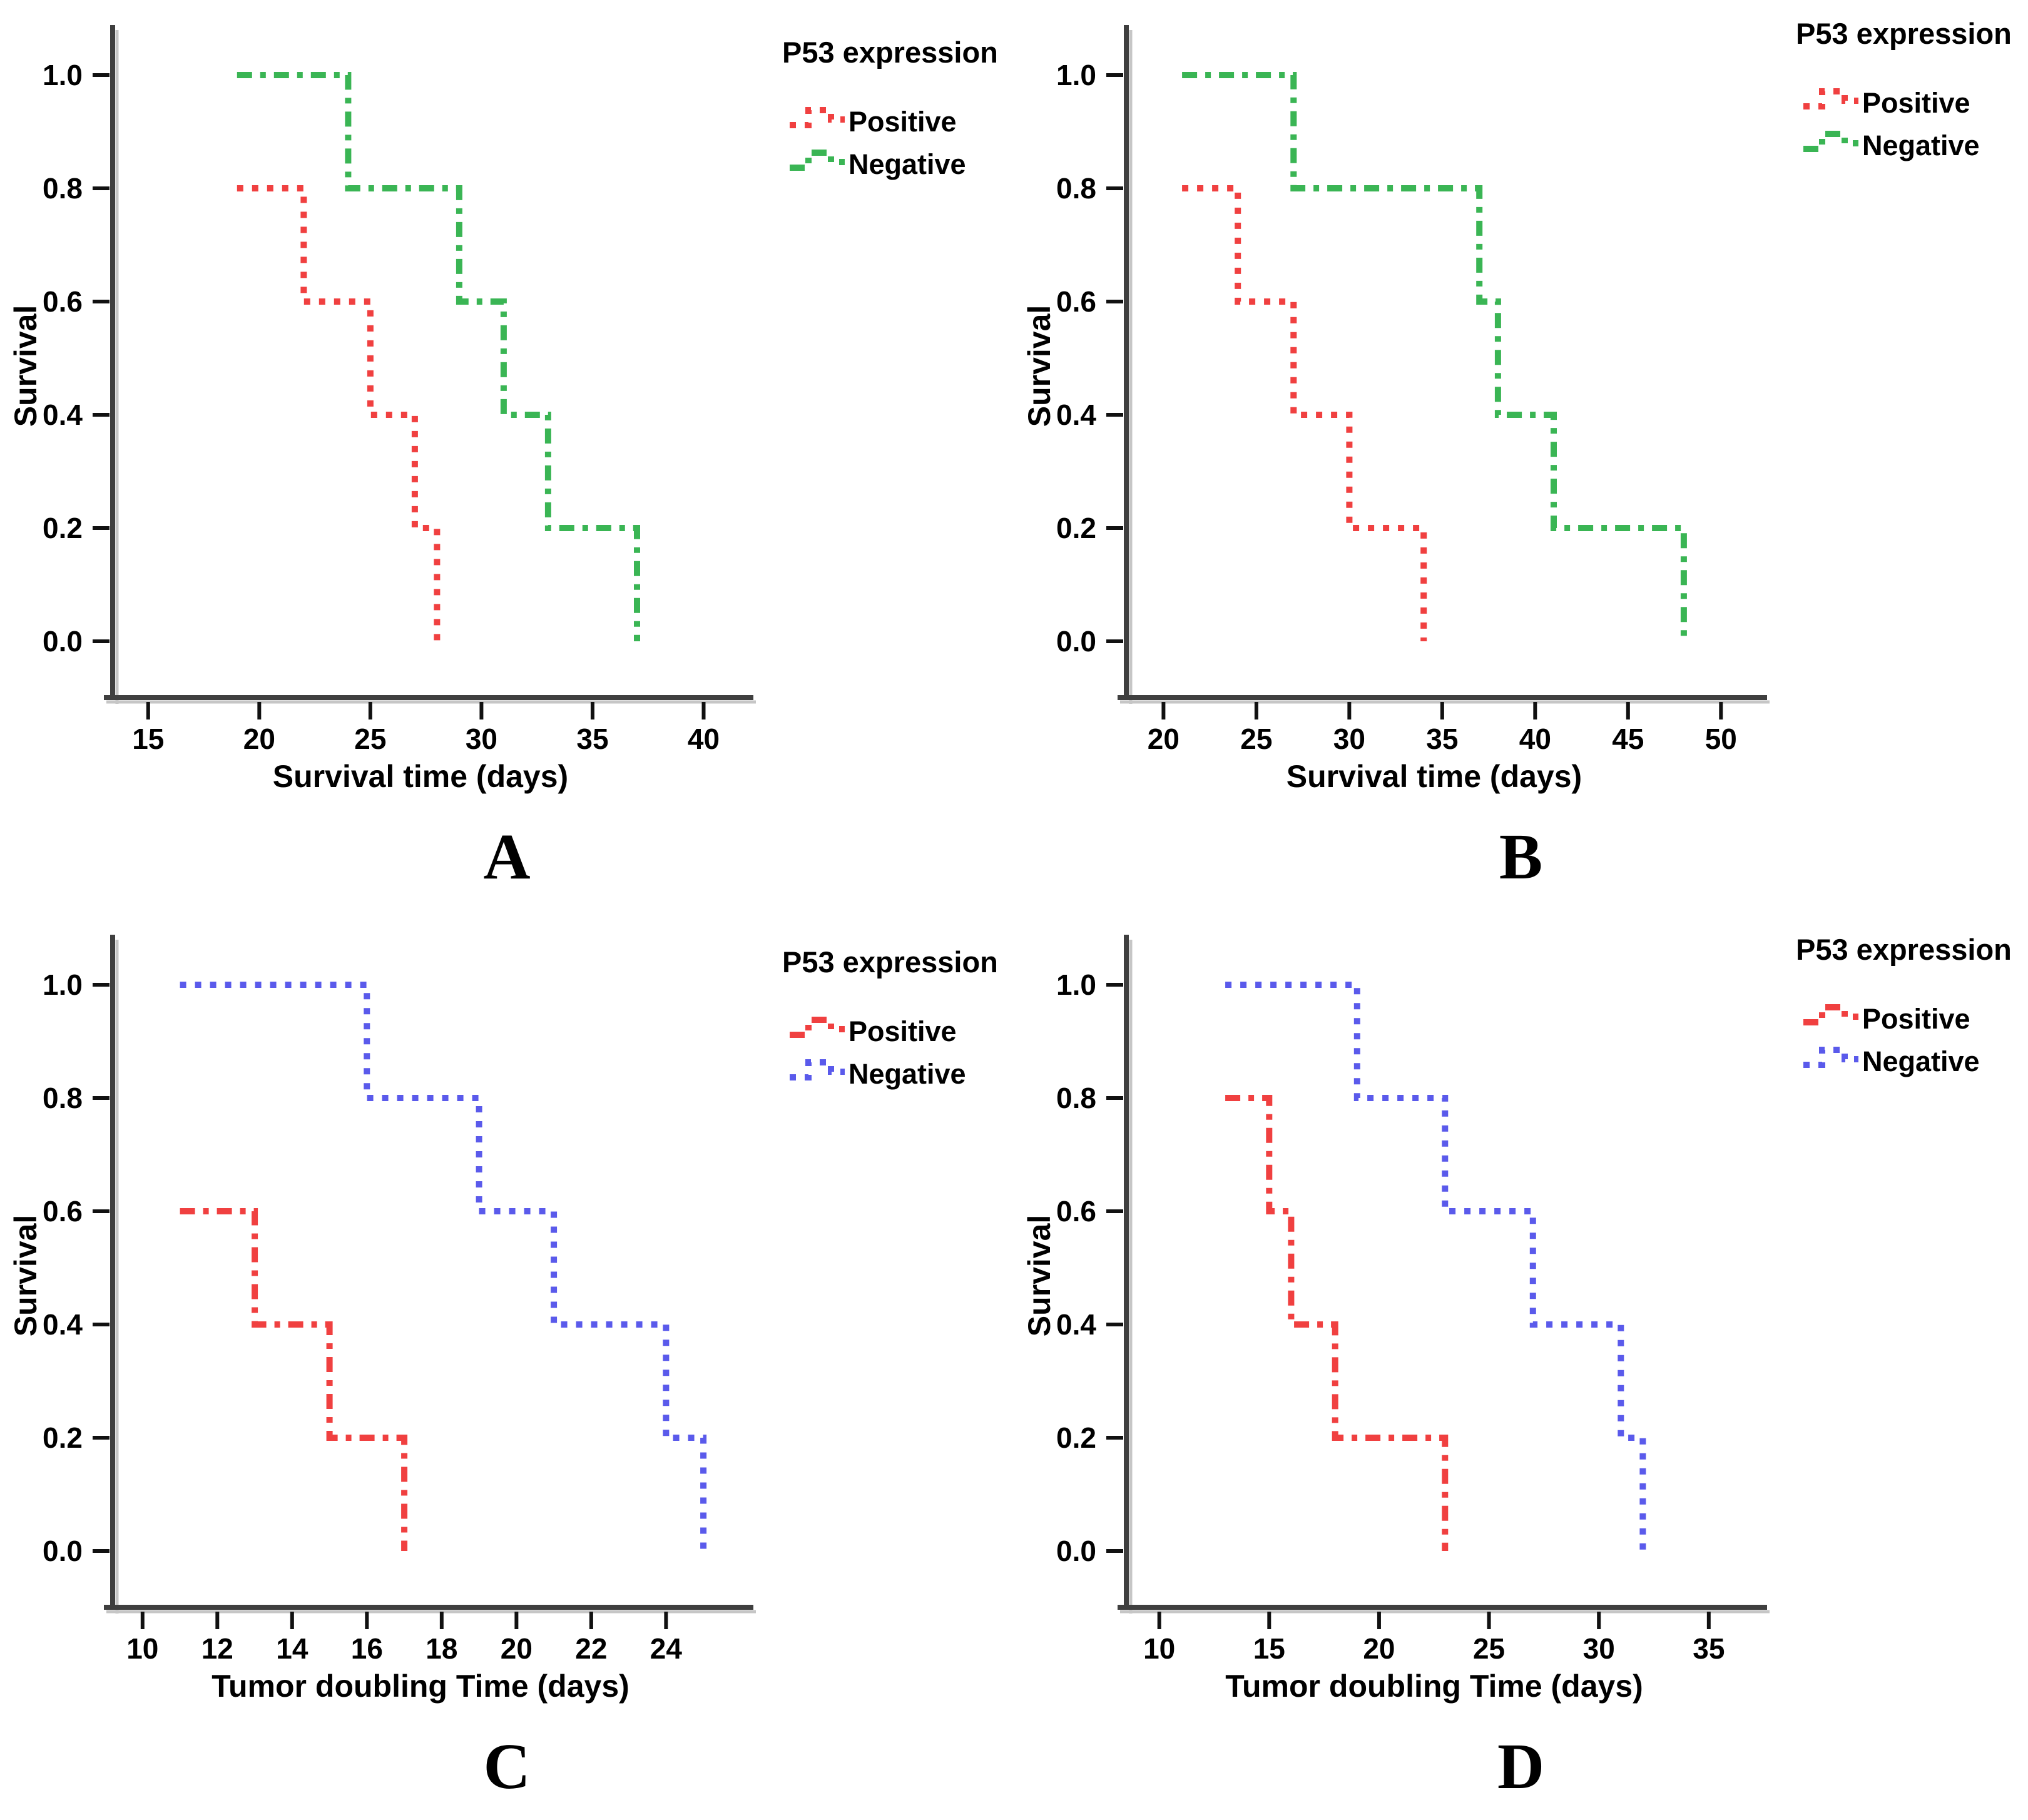 This screenshot has height=1820, width=2028. What do you see at coordinates (666, 1648) in the screenshot?
I see `svg-text: 24` at bounding box center [666, 1648].